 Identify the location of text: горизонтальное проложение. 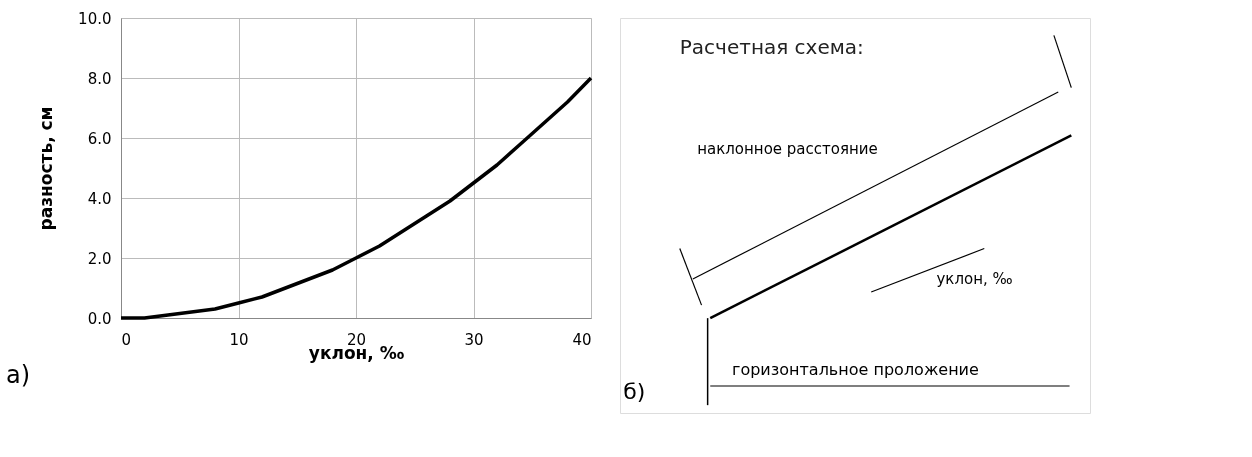
(855, 370).